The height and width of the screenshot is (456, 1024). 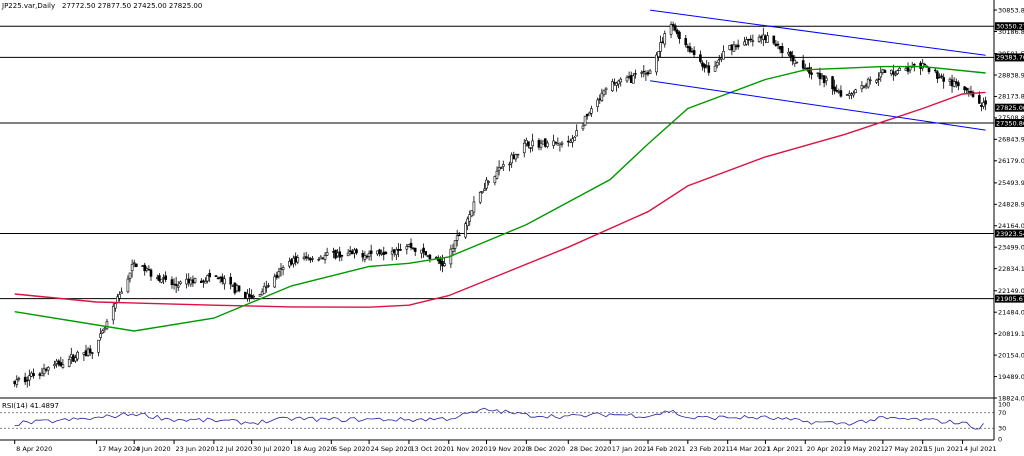 I want to click on rsi-label: RSI(14) 41.4897, so click(x=30, y=406).